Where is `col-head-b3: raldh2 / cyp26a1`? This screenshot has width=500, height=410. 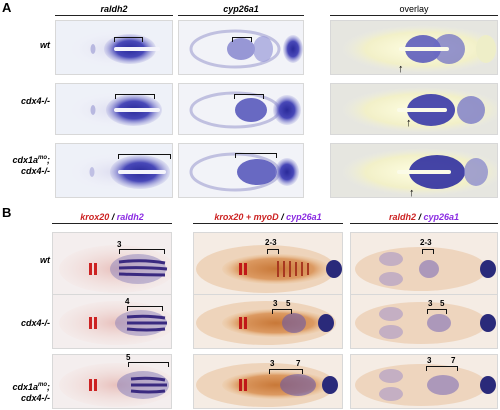
col-head-b3: raldh2 / cyp26a1 is located at coordinates (424, 217).